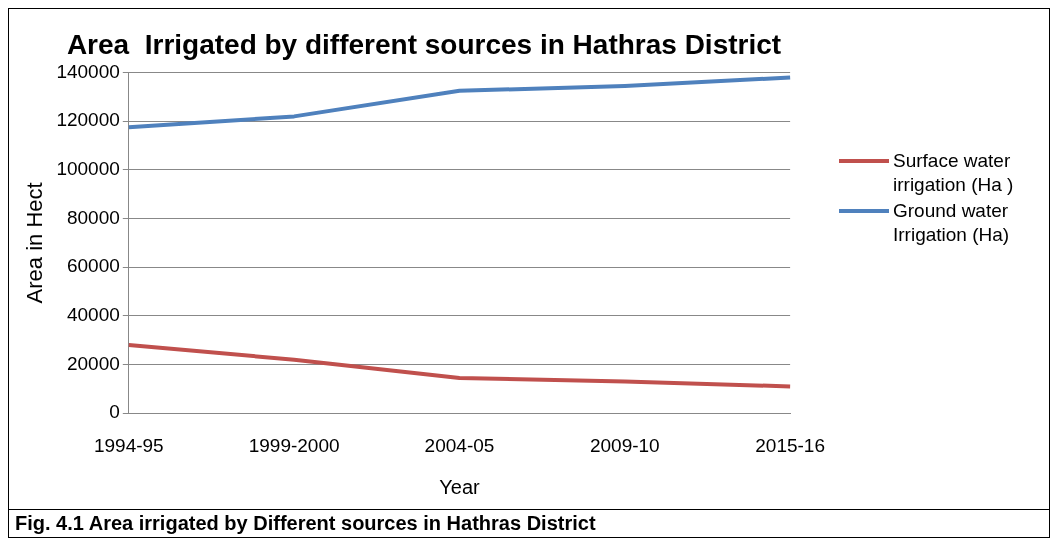 This screenshot has height=559, width=1060. Describe the element at coordinates (790, 445) in the screenshot. I see `x-tick-label: 2015-16` at that location.